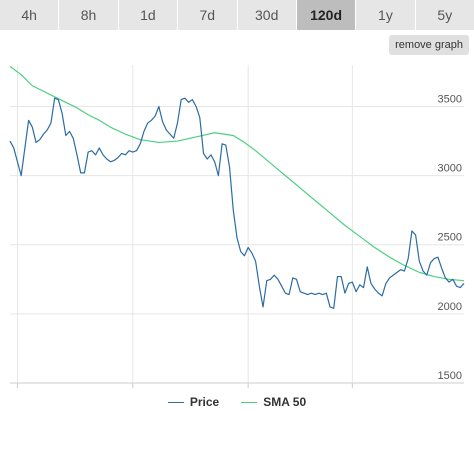 The image size is (474, 455). What do you see at coordinates (386, 15) in the screenshot?
I see `tab-1y: 1y` at bounding box center [386, 15].